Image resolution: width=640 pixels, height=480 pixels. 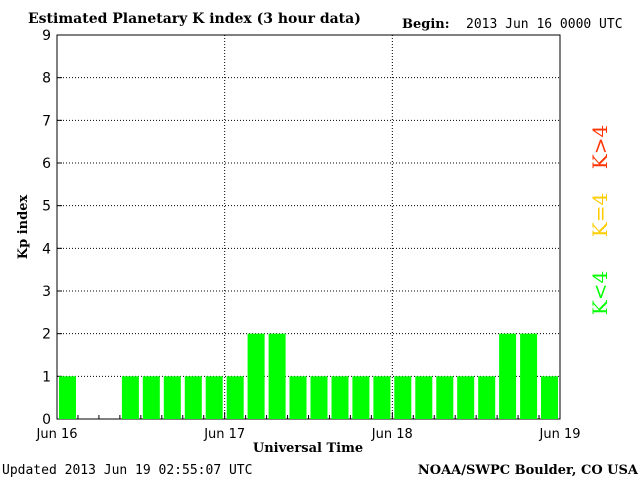 I want to click on x-axis-label: Universal Time, so click(x=308, y=448).